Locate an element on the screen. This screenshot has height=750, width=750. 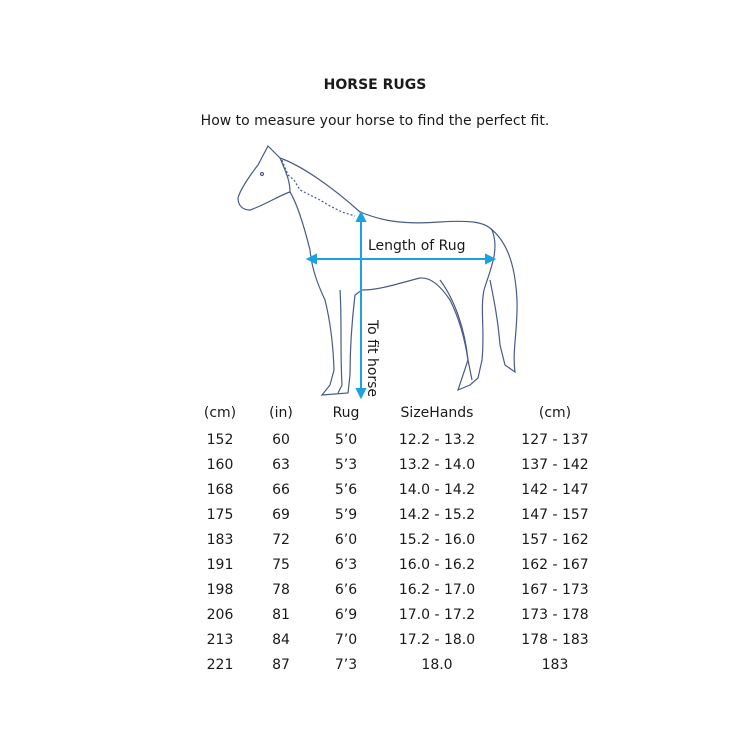
table-cell: 6’9 is located at coordinates (346, 615).